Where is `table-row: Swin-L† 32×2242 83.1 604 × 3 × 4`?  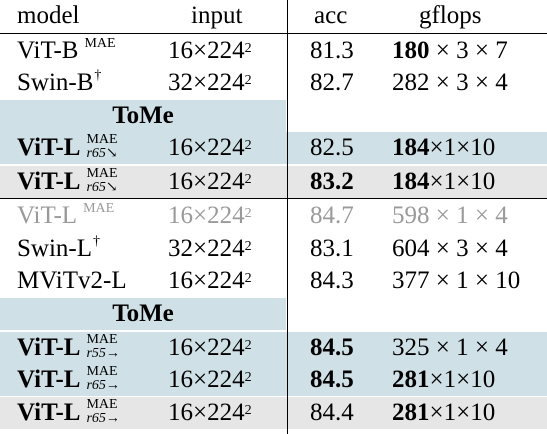 table-row: Swin-L† 32×2242 83.1 604 × 3 × 4 is located at coordinates (273, 249).